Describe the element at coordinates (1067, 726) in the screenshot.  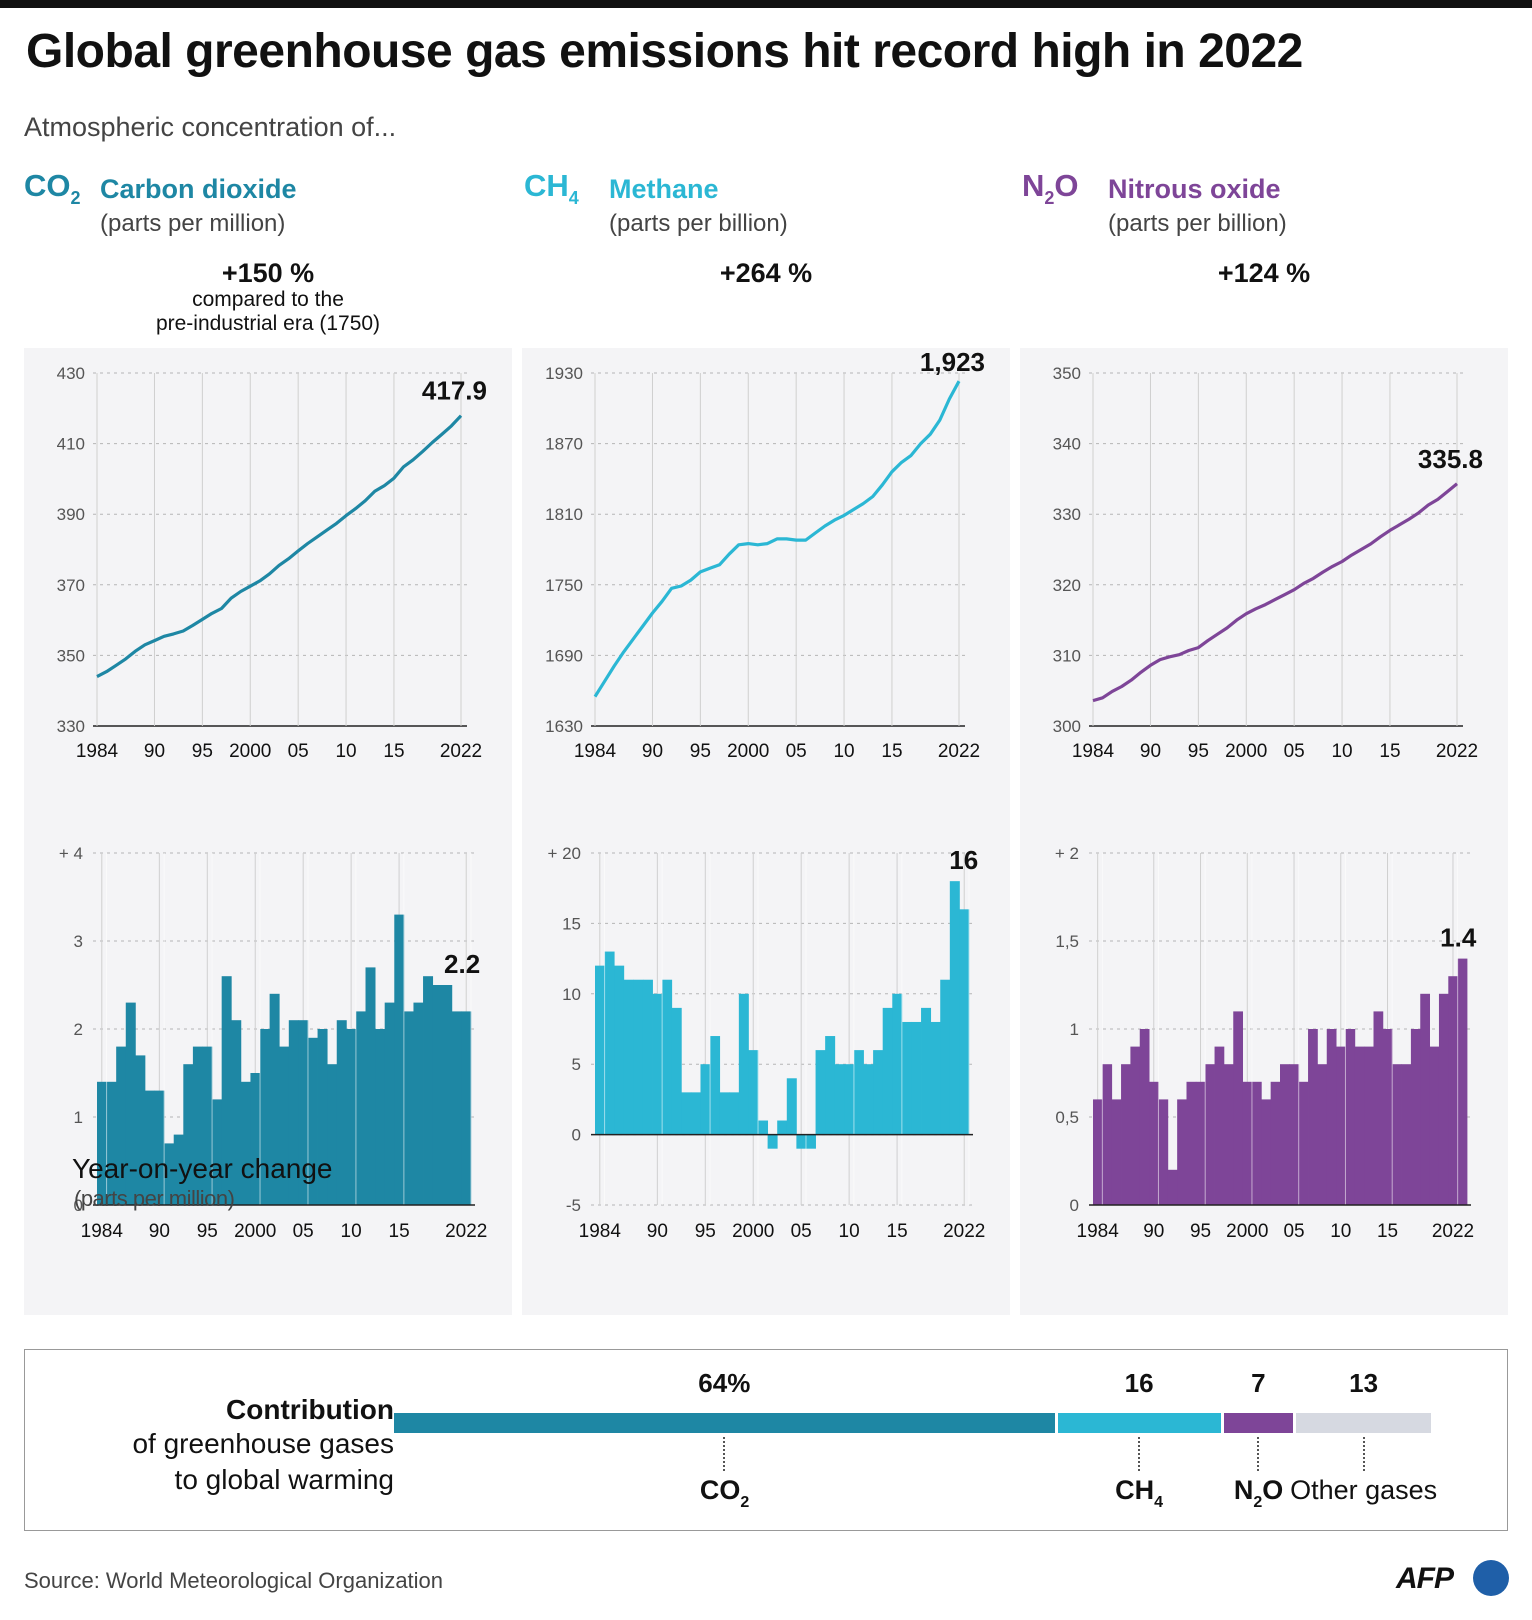
I see `n2o-line-ytick-label: 300` at that location.